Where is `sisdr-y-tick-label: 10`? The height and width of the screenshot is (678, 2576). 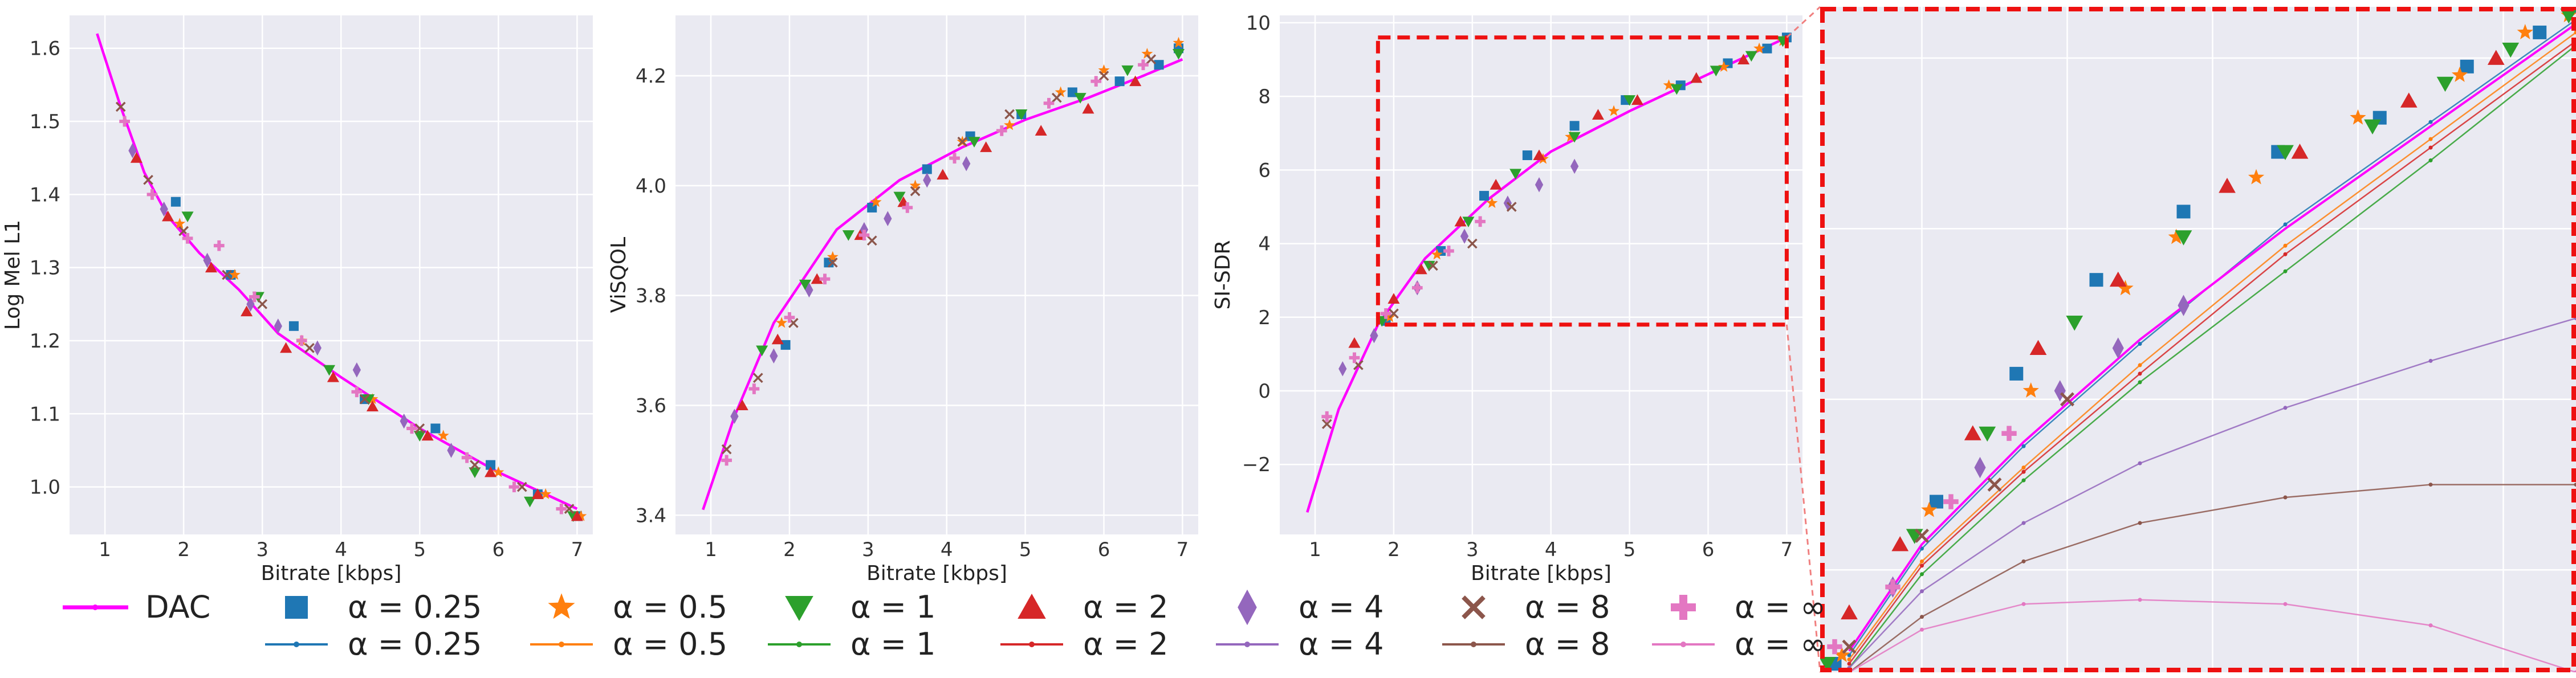 sisdr-y-tick-label: 10 is located at coordinates (1258, 23).